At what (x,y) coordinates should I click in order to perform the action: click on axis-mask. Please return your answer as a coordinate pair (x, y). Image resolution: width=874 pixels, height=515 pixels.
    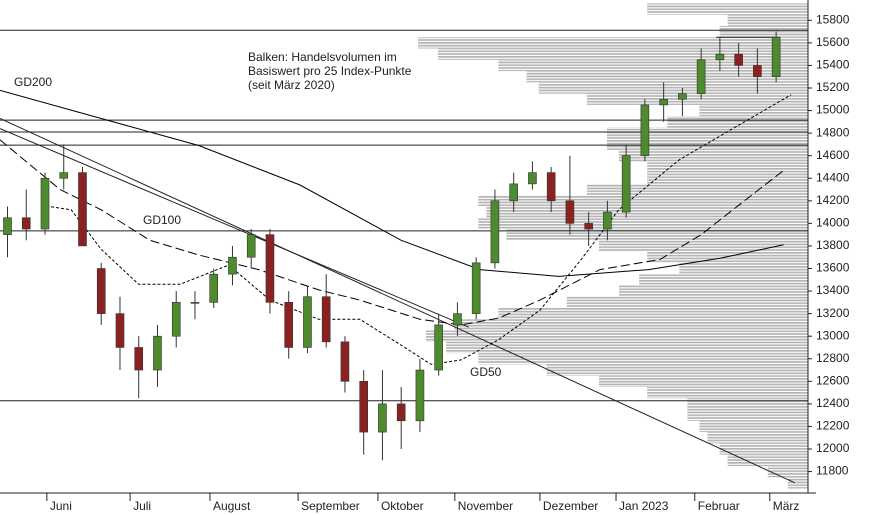
    Looking at the image, I should click on (437, 504).